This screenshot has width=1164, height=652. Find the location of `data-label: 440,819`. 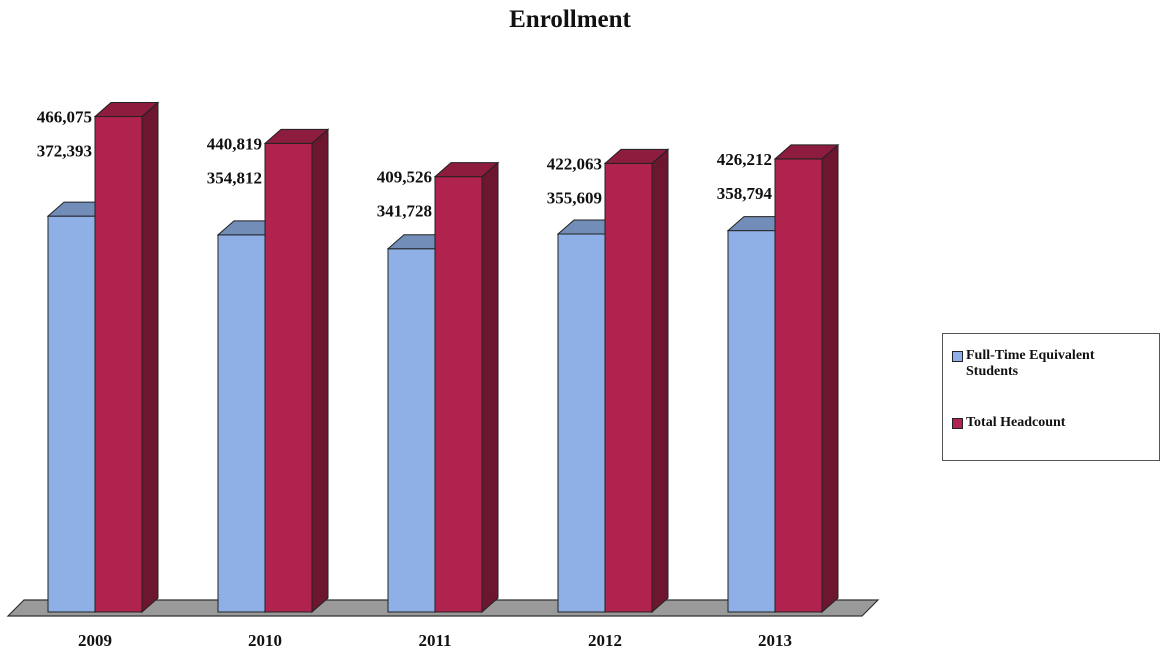

data-label: 440,819 is located at coordinates (234, 143).